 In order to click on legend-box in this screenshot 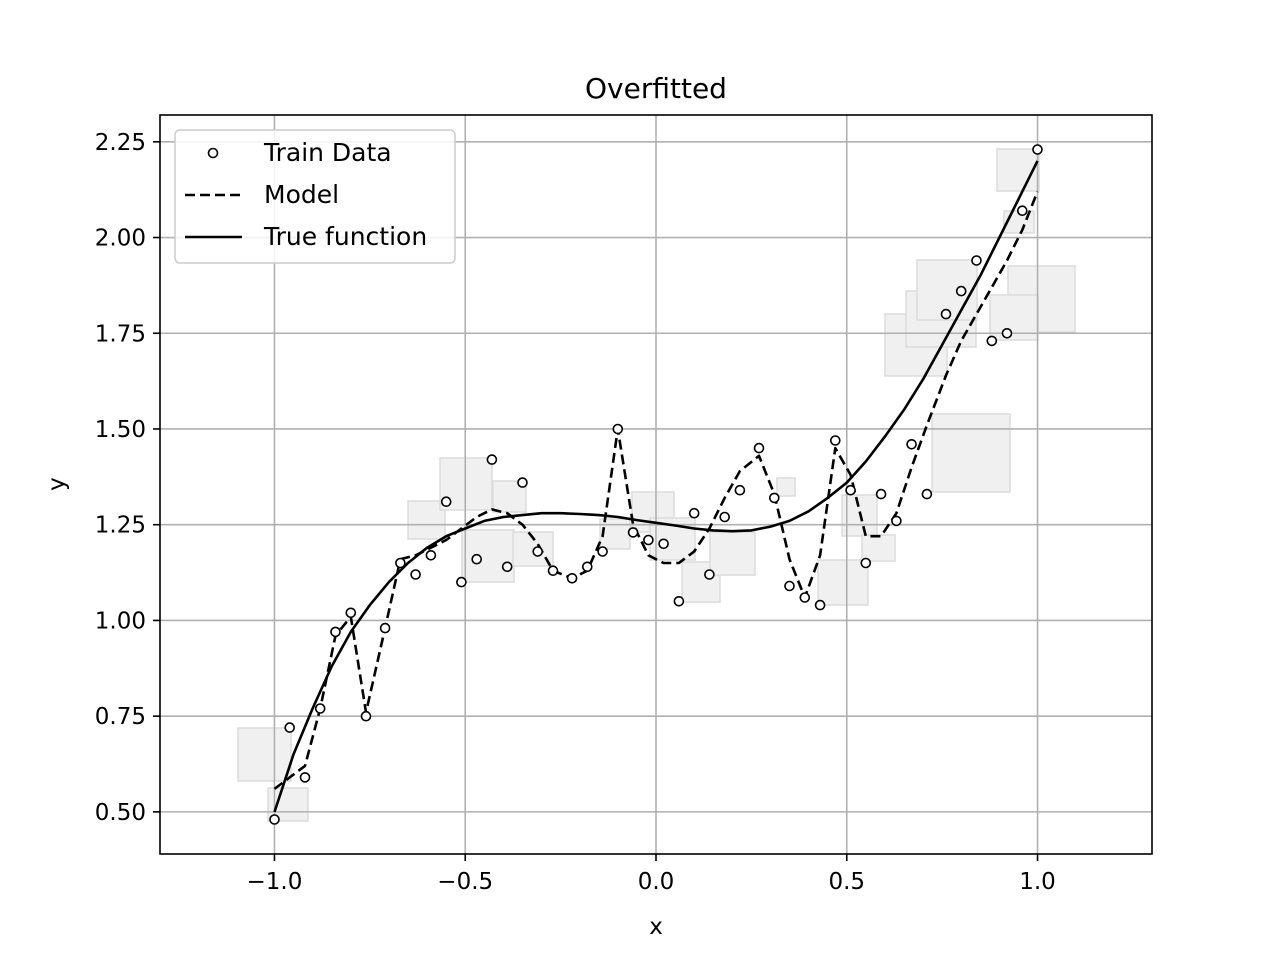, I will do `click(315, 196)`.